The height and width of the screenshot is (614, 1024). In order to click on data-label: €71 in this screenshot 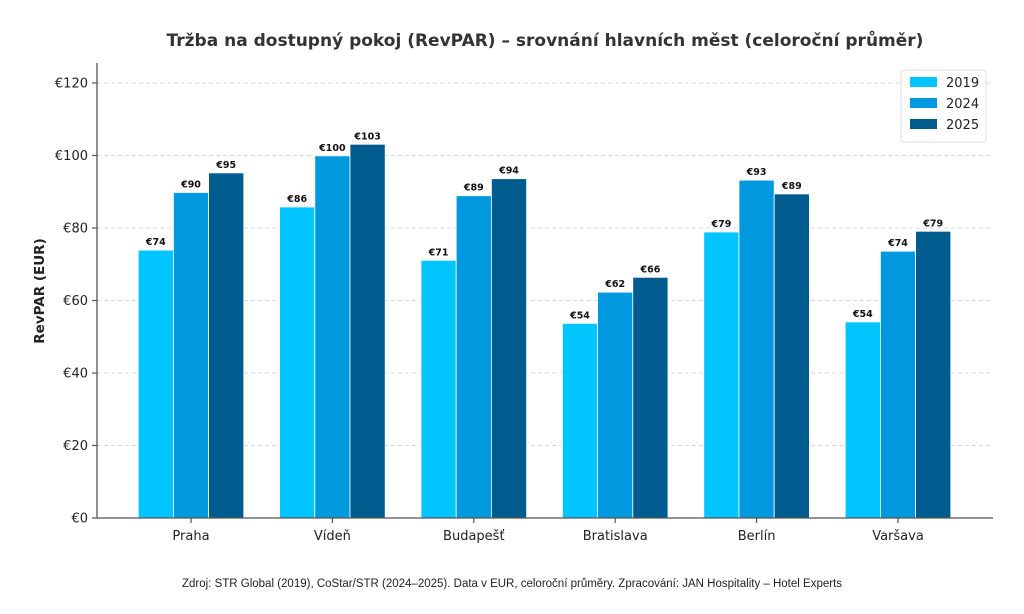, I will do `click(438, 252)`.